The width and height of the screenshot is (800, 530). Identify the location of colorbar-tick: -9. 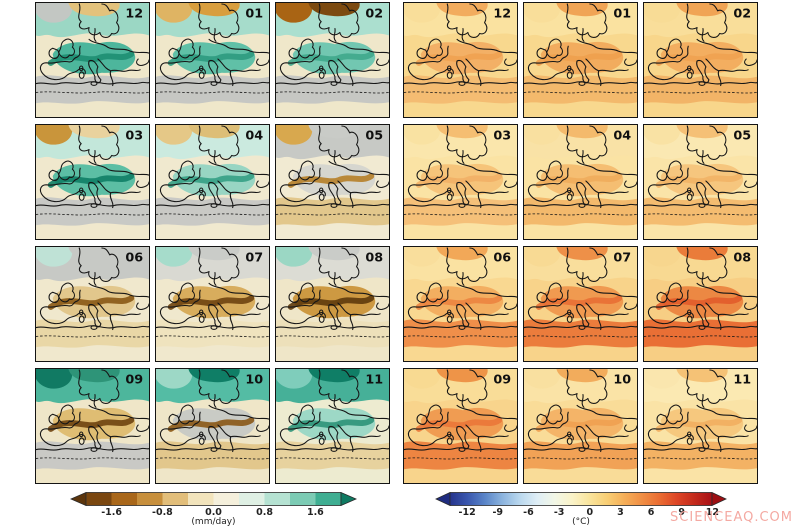
(498, 512).